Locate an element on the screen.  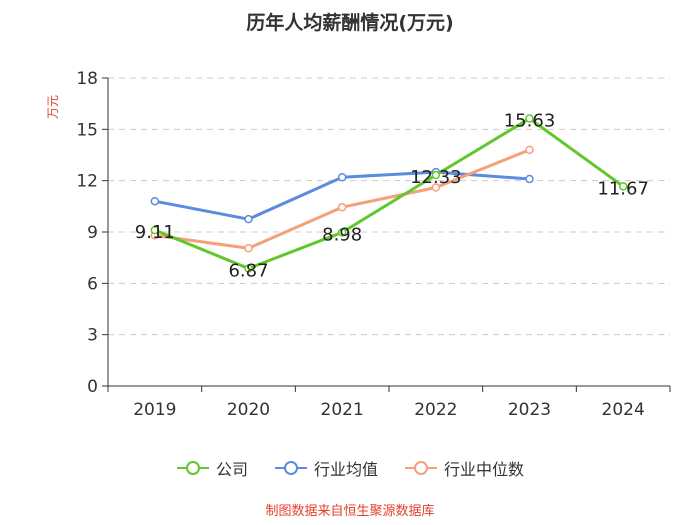
y-tick-label: 15 is located at coordinates (87, 130).